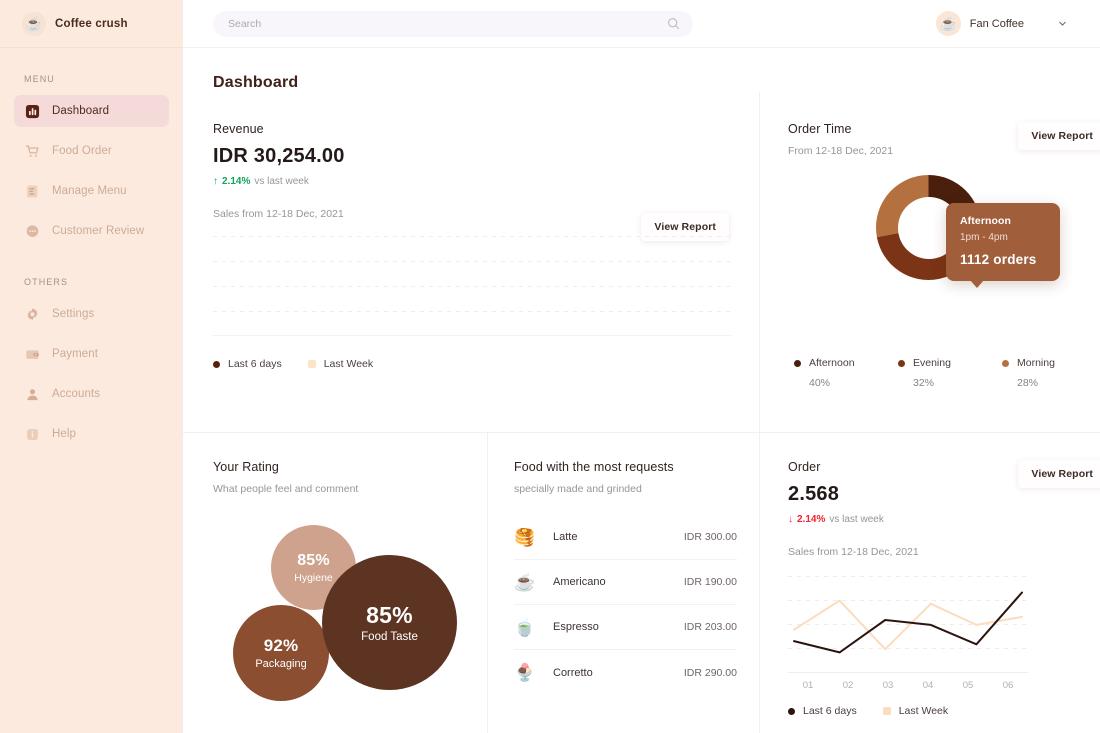 The height and width of the screenshot is (733, 1100). Describe the element at coordinates (91, 151) in the screenshot. I see `sidebar-item-food-order: Food Order` at that location.